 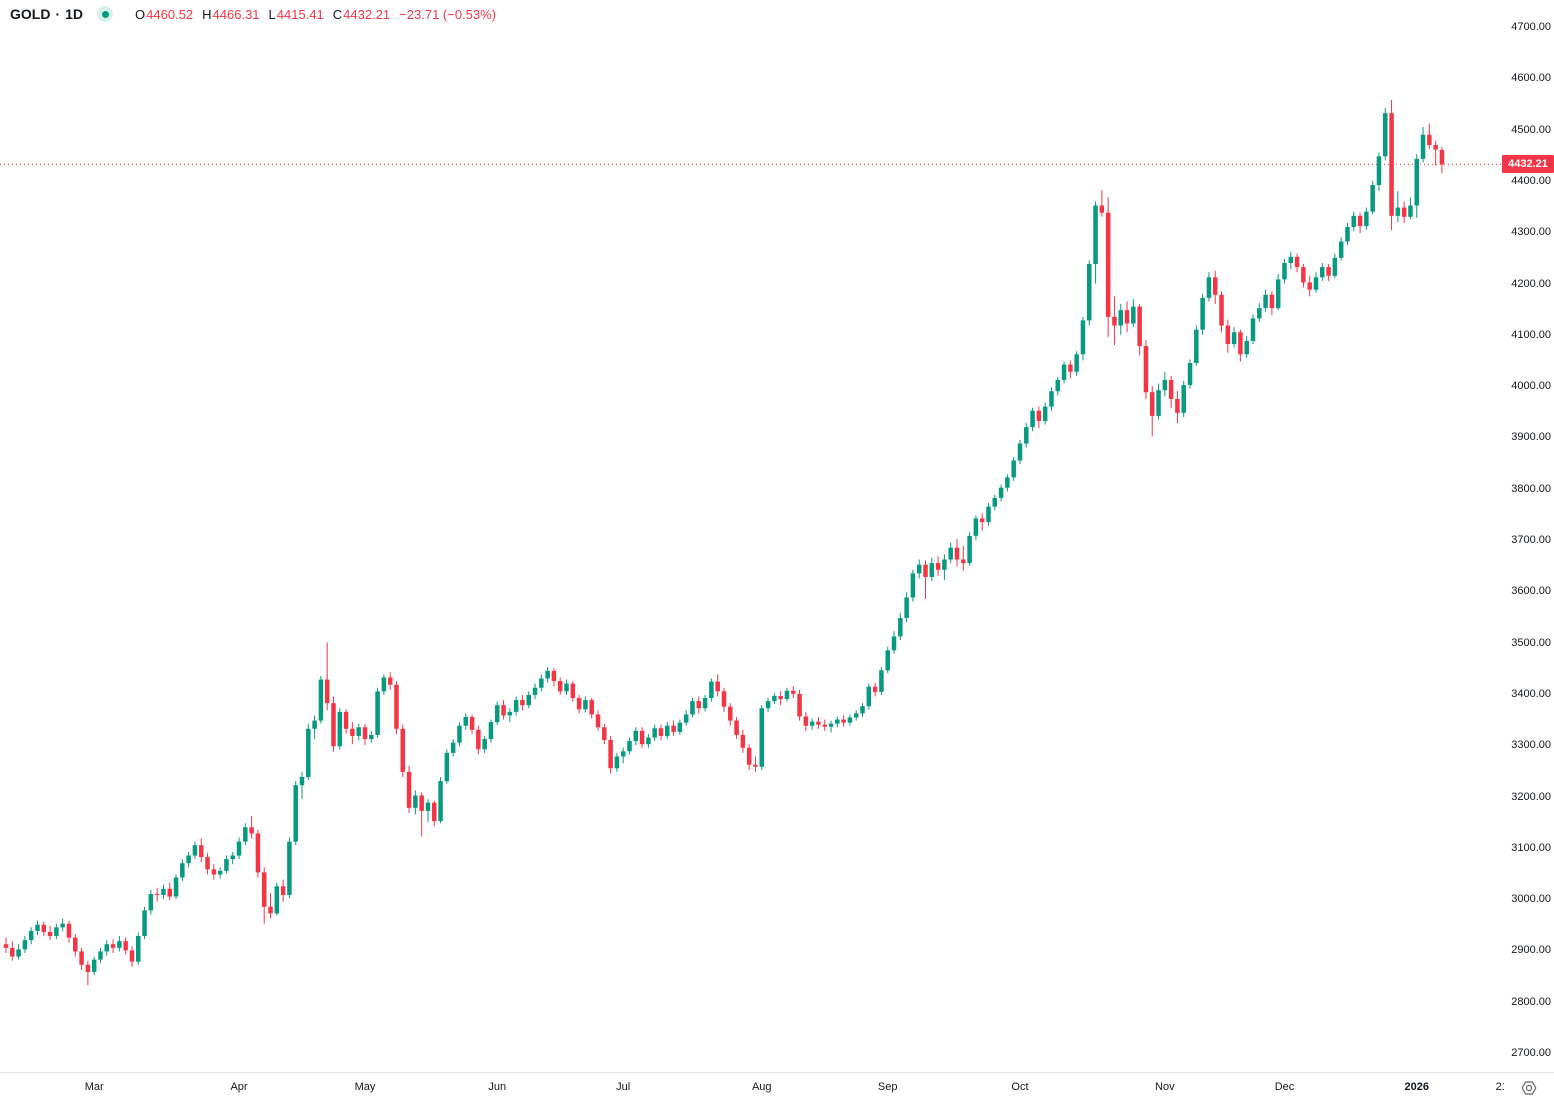 I want to click on time-axis: Mar Apr May Jun Jul Aug Sep Oct Nov Dec 2026 21, so click(x=752, y=1087).